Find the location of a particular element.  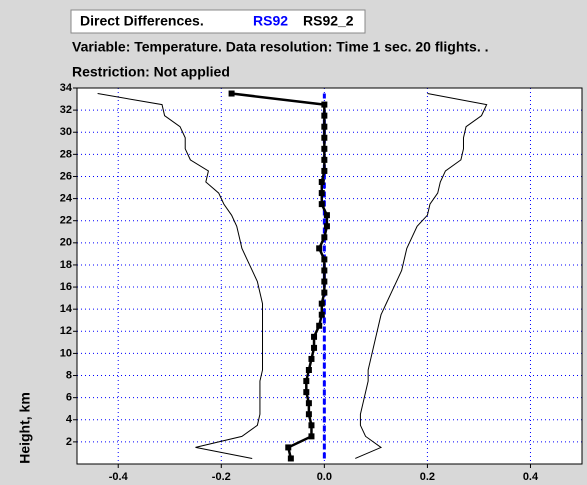

chart-note: Restriction: Not applied is located at coordinates (151, 72).